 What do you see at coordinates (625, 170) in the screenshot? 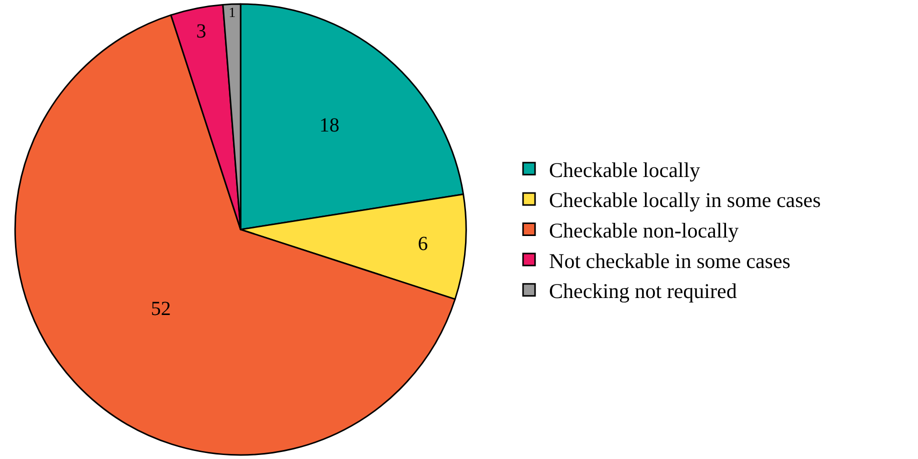
I see `legend-label: Checkable locally` at bounding box center [625, 170].